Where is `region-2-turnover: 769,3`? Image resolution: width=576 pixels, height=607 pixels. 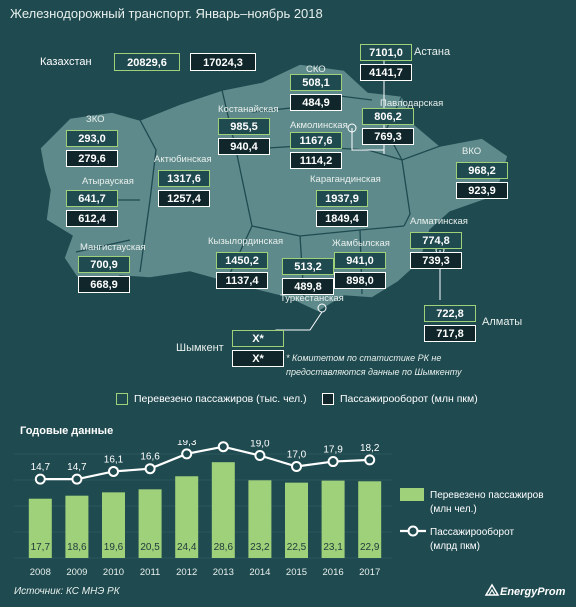
region-2-turnover: 769,3 is located at coordinates (388, 136).